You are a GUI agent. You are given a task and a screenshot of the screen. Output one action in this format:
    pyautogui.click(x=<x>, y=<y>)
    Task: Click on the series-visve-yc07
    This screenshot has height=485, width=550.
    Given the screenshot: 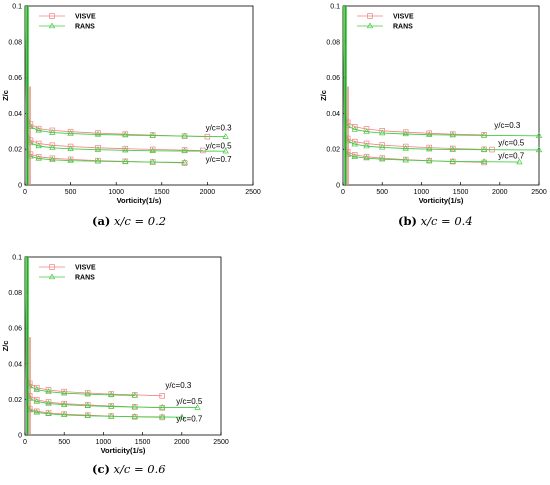 What is the action you would take?
    pyautogui.click(x=106, y=85)
    